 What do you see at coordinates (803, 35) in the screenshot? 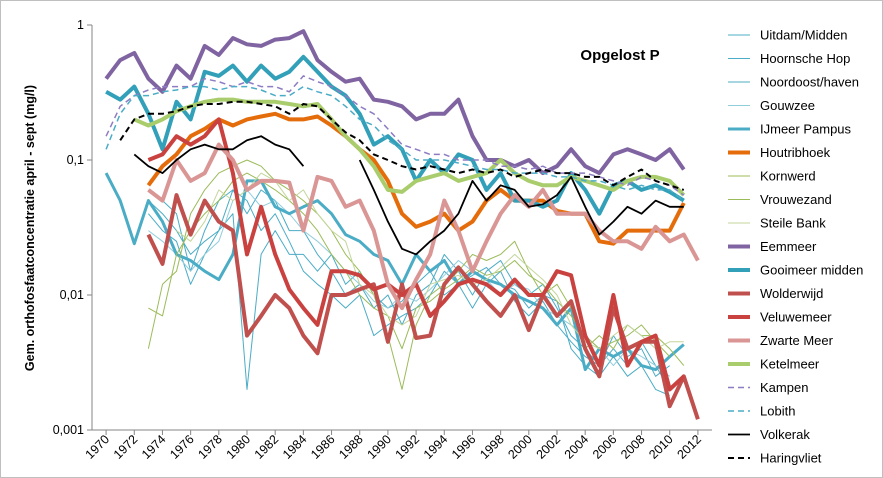
I see `legend-label: Uitdam/Midden` at bounding box center [803, 35].